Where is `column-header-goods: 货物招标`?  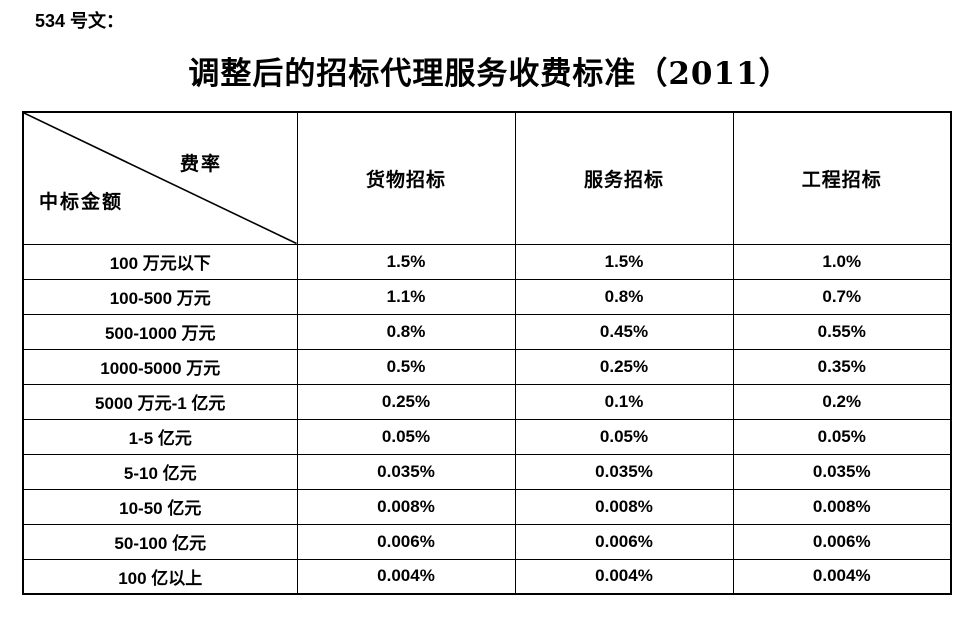 column-header-goods: 货物招标 is located at coordinates (406, 178).